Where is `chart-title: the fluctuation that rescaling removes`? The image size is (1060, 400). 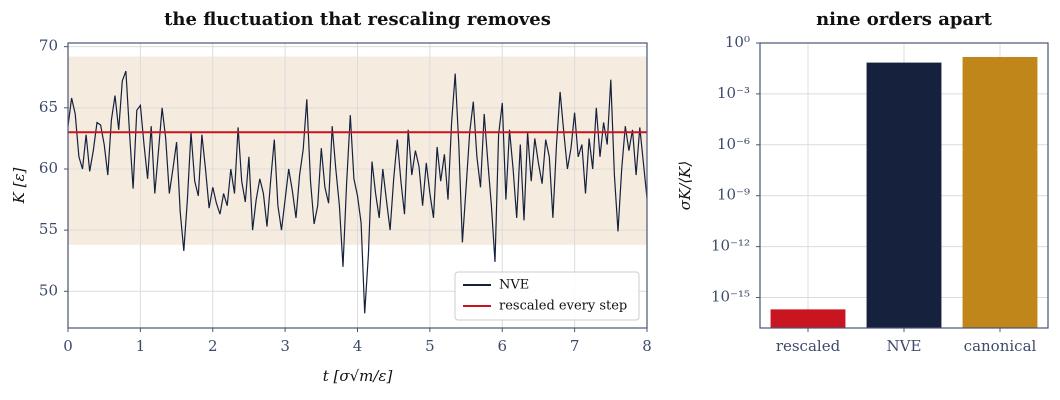
chart-title: the fluctuation that rescaling removes is located at coordinates (357, 19).